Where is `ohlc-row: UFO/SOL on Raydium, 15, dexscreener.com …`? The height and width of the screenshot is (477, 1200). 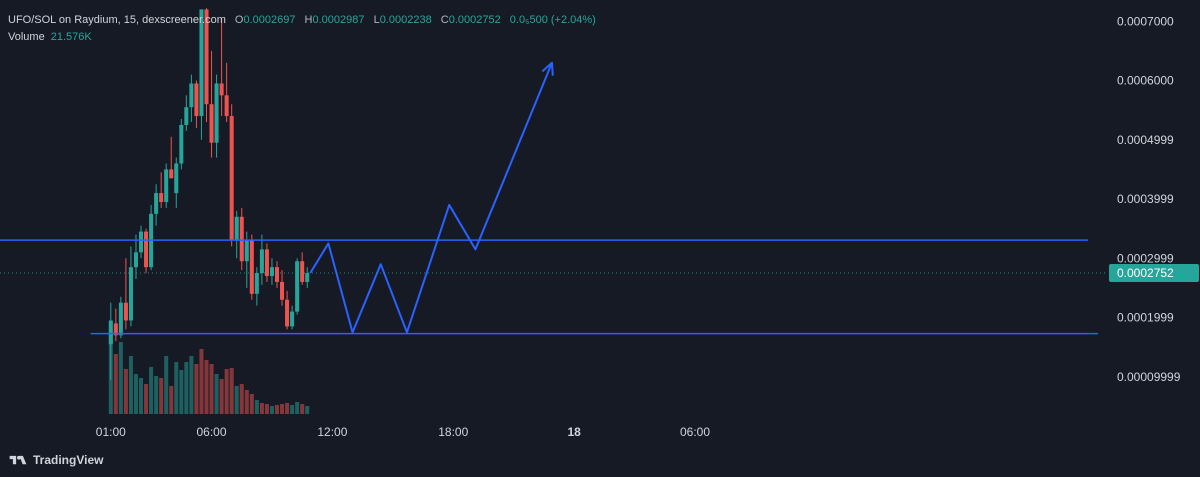 ohlc-row: UFO/SOL on Raydium, 15, dexscreener.com … is located at coordinates (302, 20).